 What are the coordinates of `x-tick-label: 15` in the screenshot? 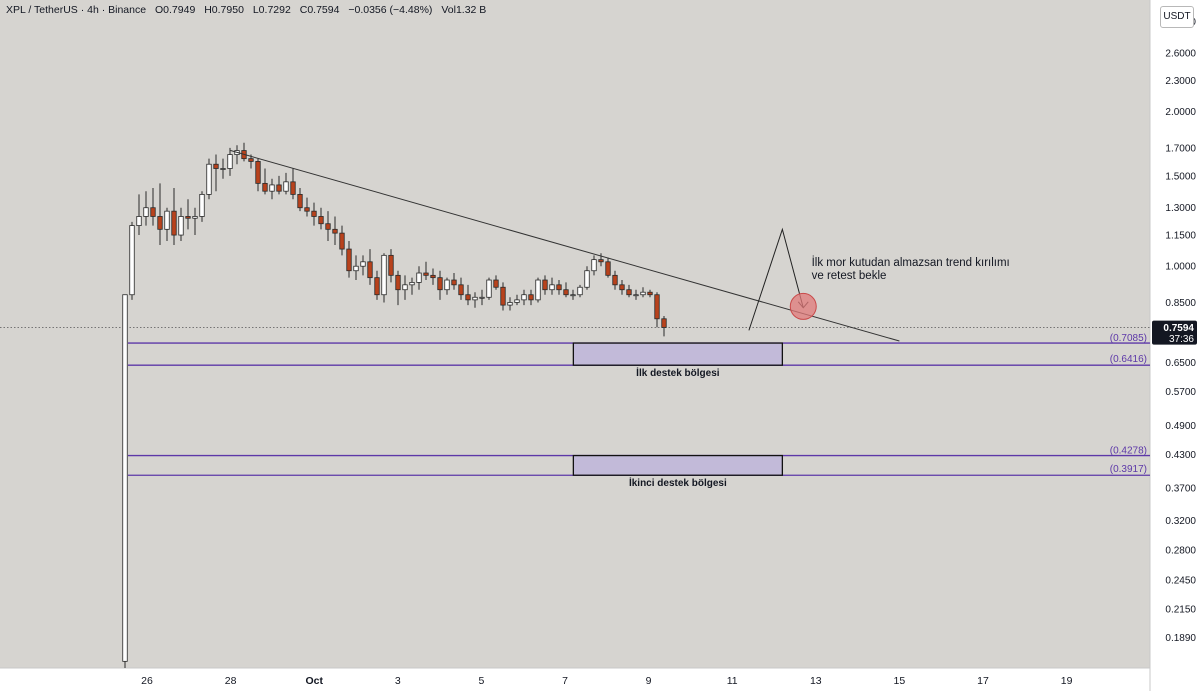 It's located at (900, 681).